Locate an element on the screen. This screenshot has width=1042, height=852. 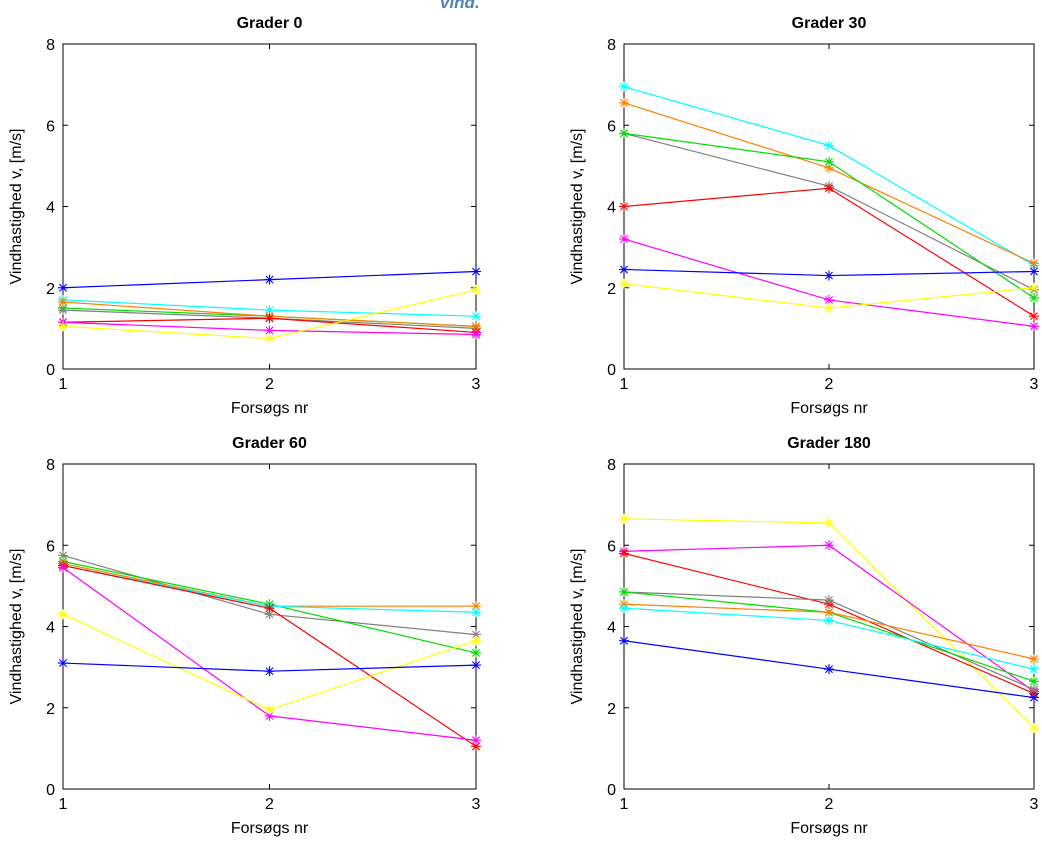
x-tick-label: 2 is located at coordinates (269, 804).